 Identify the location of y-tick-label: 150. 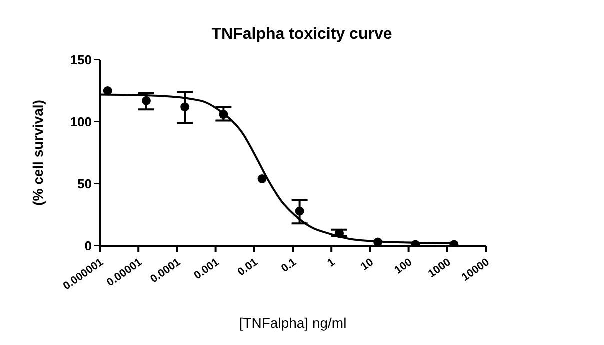
(81, 60).